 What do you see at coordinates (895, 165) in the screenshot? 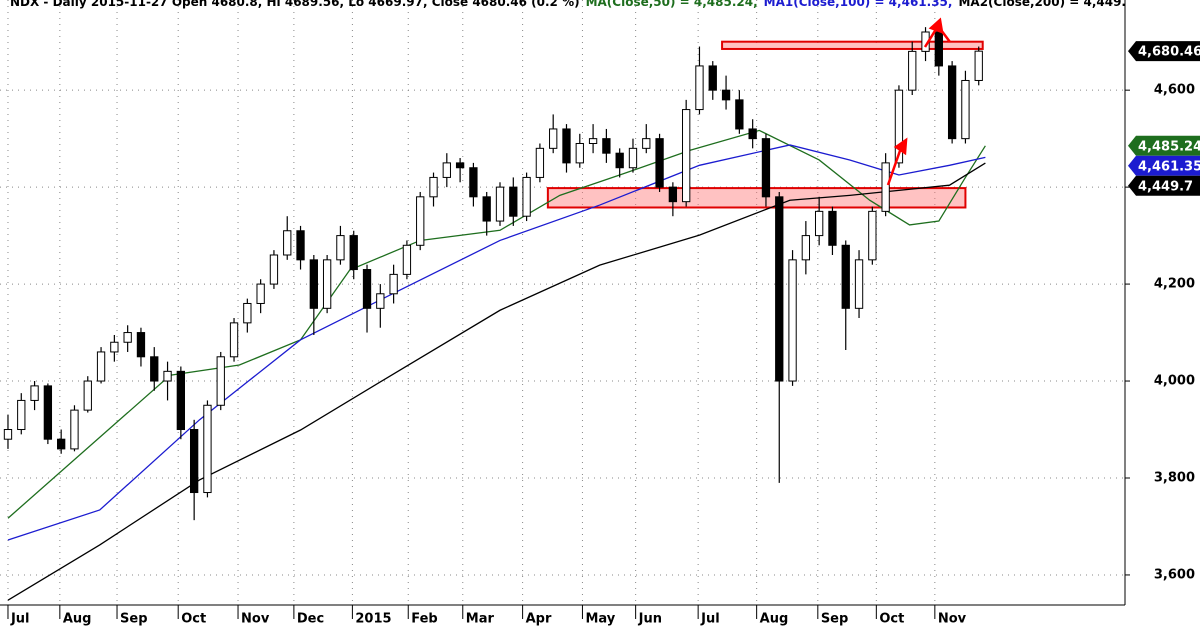
I see `arrow` at bounding box center [895, 165].